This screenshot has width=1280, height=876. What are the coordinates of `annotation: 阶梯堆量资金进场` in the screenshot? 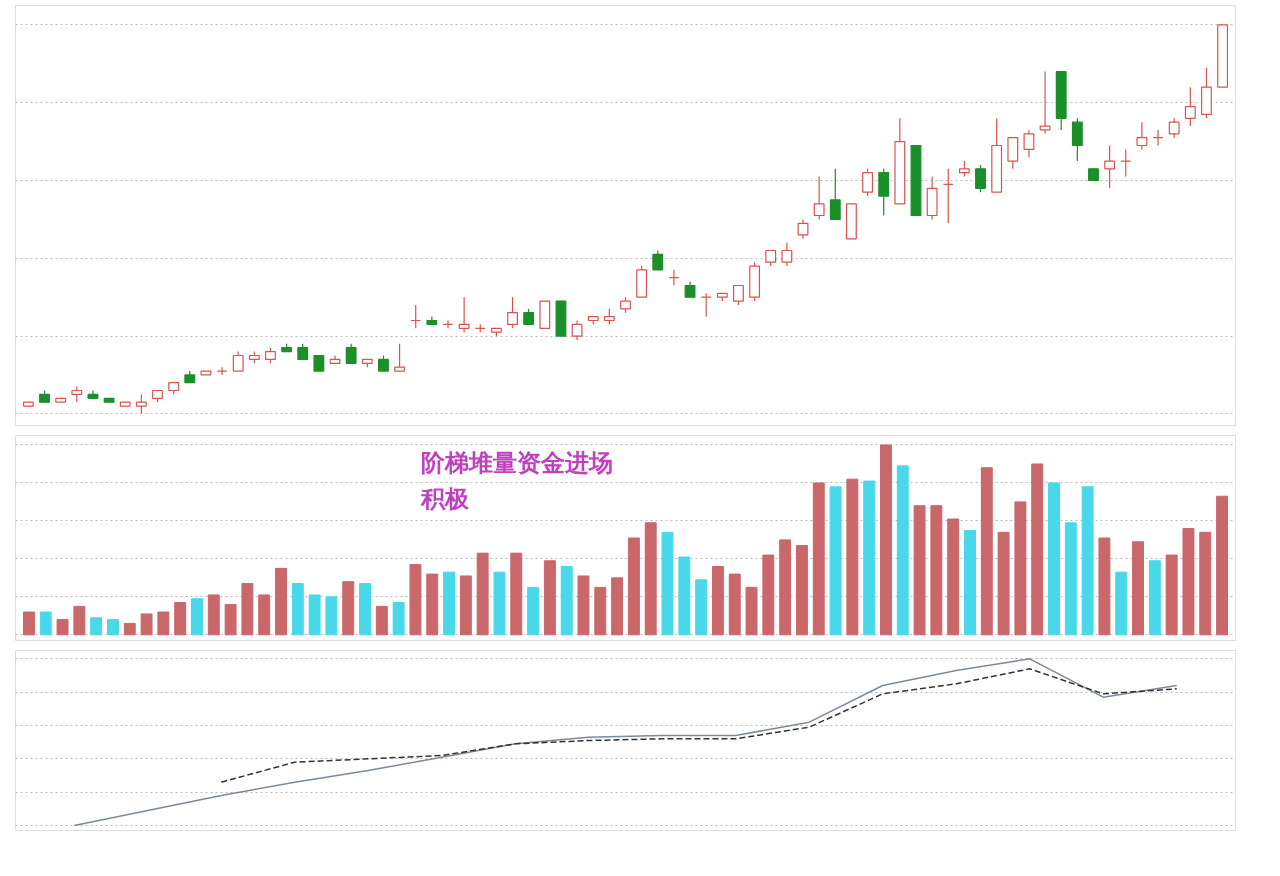 It's located at (516, 462).